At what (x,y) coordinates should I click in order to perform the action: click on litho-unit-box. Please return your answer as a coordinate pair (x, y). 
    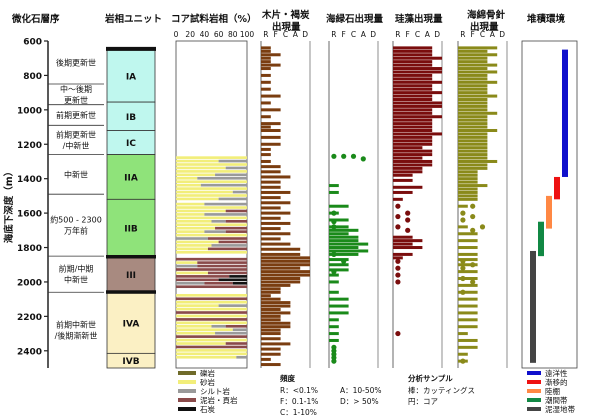
    Looking at the image, I should click on (131, 177).